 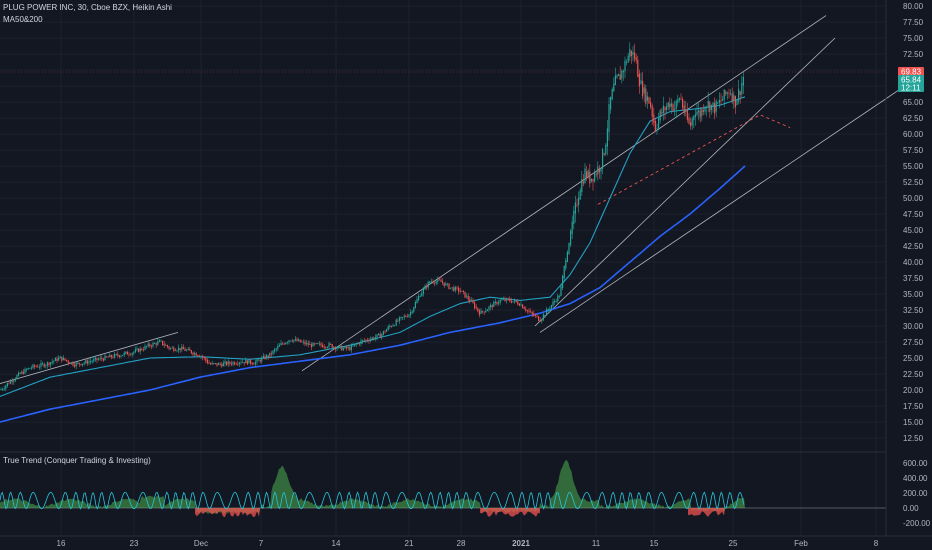 What do you see at coordinates (77, 460) in the screenshot?
I see `true-trend-title: True Trend (Conquer Trading & Investing)` at bounding box center [77, 460].